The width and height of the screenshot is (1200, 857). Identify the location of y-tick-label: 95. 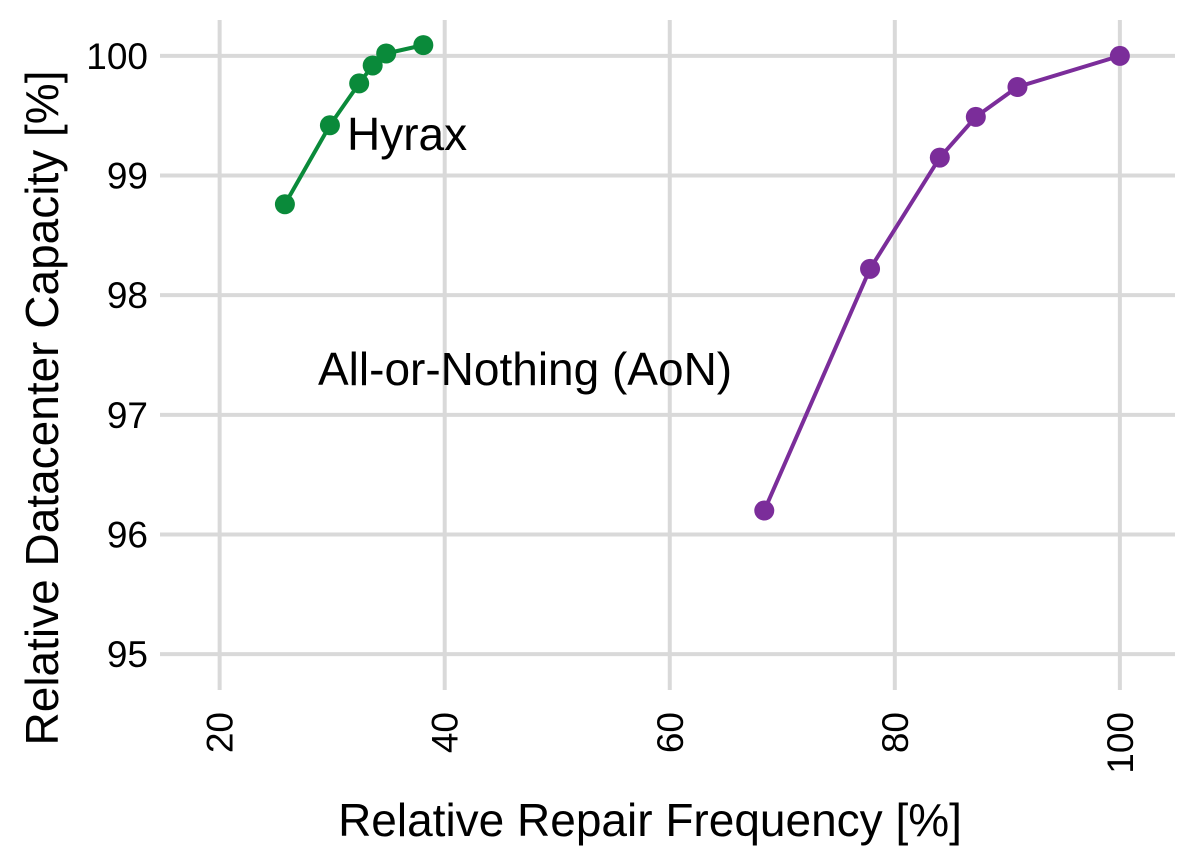
(127, 654).